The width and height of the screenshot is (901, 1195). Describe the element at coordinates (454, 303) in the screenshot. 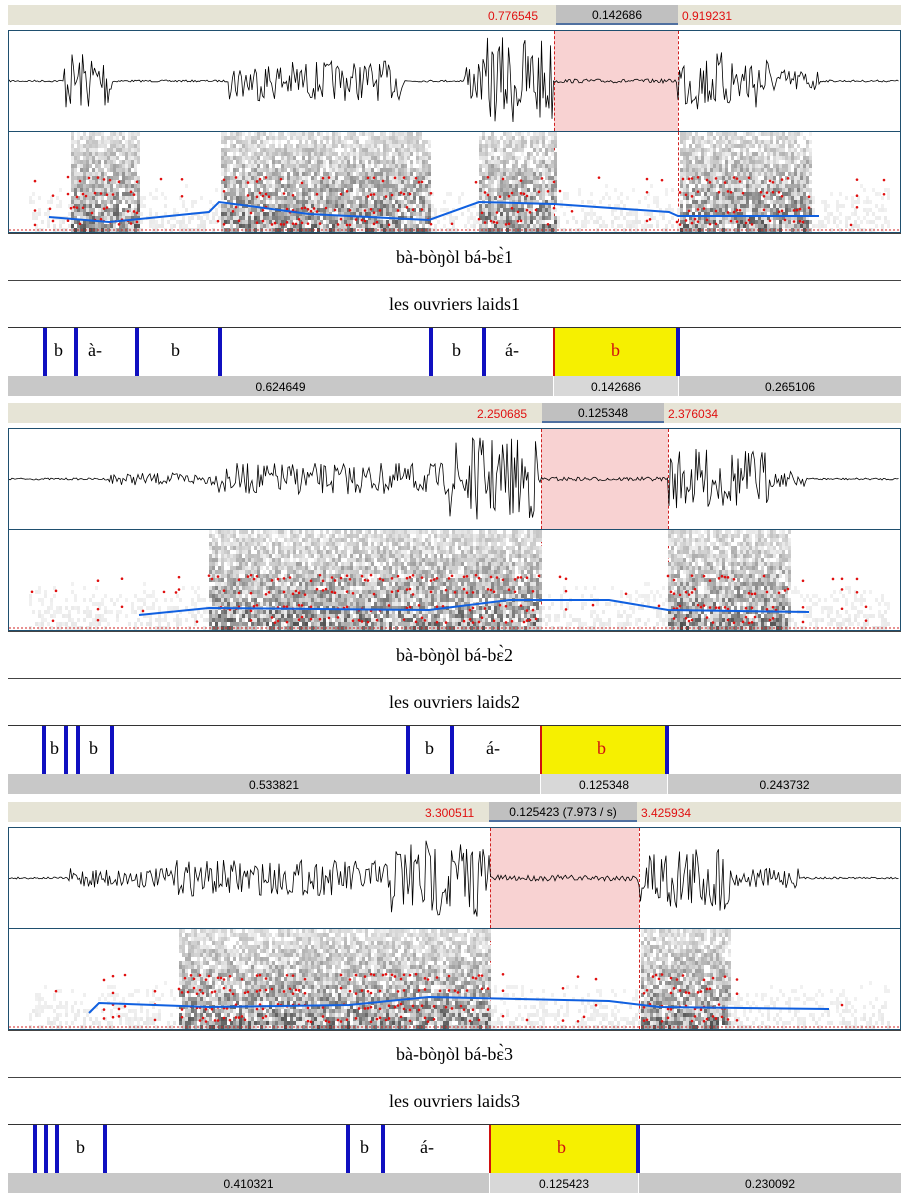

I see `gloss-tier: les ouvriers laids1` at that location.